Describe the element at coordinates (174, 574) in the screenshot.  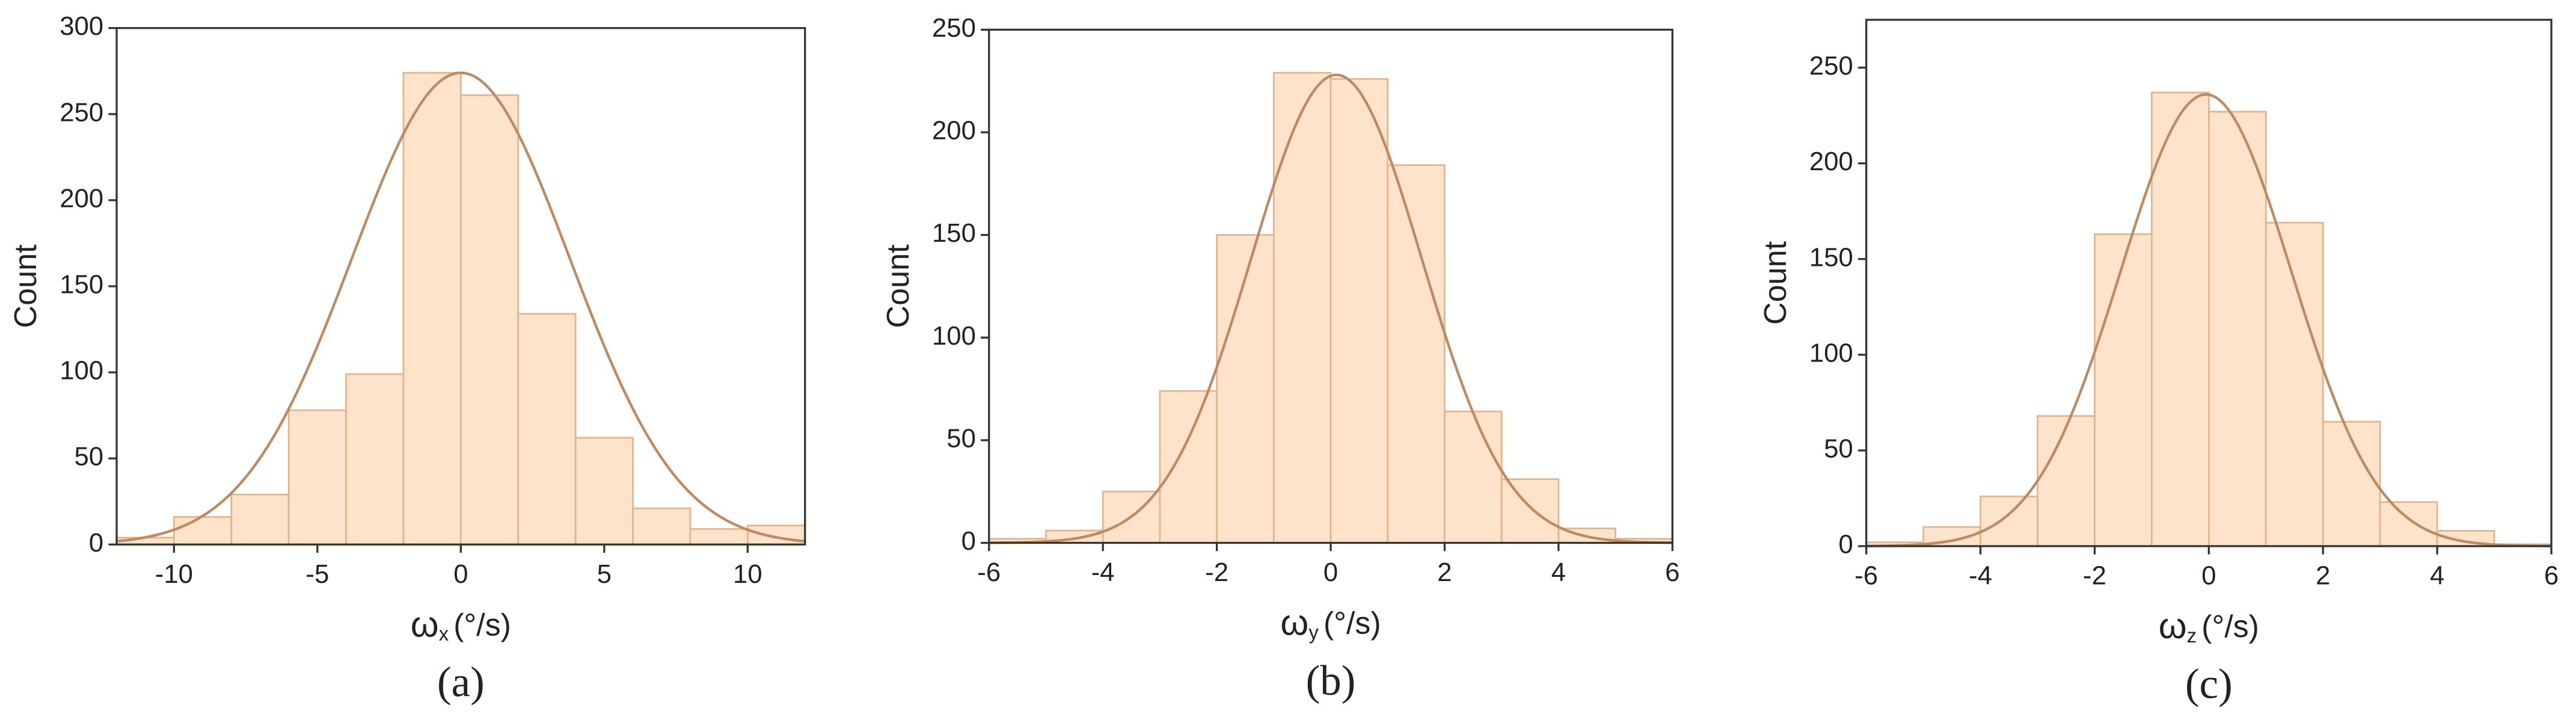
I see `x-tick-label: -10` at that location.